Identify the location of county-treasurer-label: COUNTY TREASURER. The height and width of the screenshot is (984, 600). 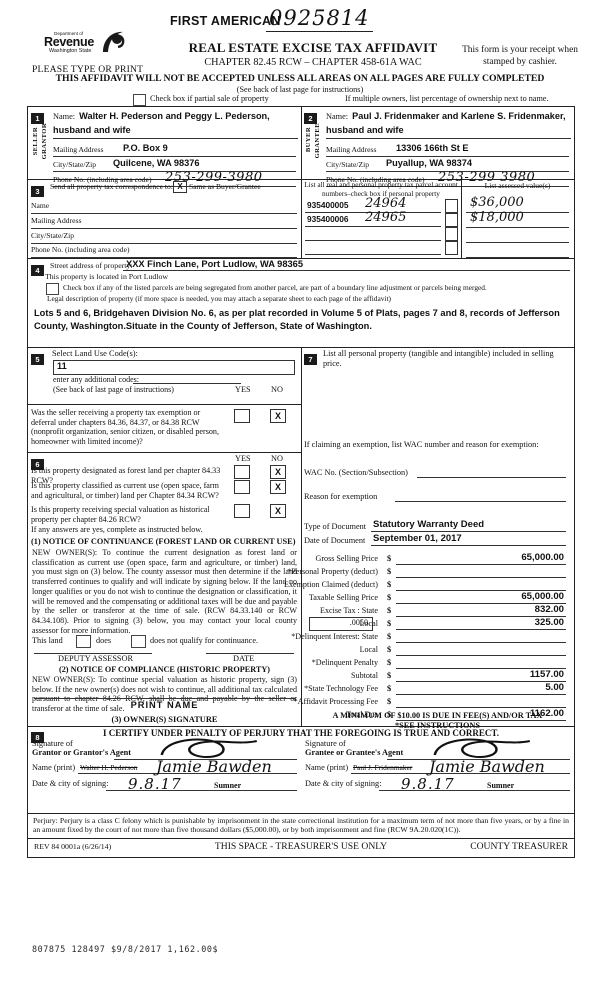
(519, 846).